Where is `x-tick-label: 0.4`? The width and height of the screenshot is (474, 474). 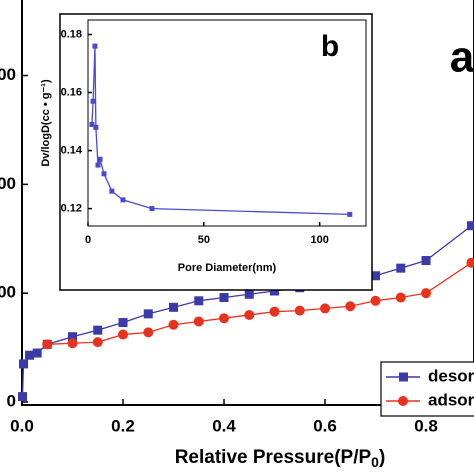
x-tick-label: 0.4 is located at coordinates (224, 426).